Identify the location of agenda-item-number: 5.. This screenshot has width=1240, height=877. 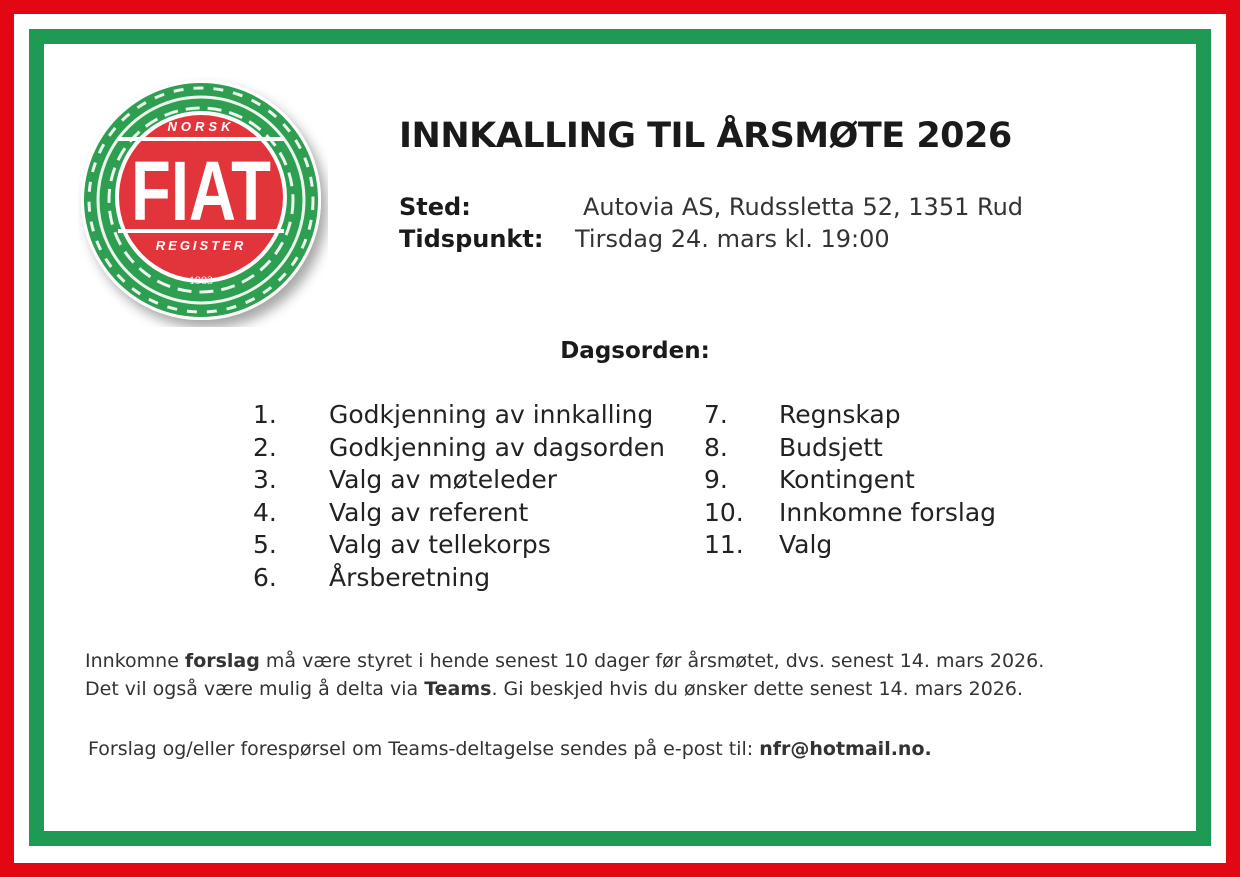
(265, 544).